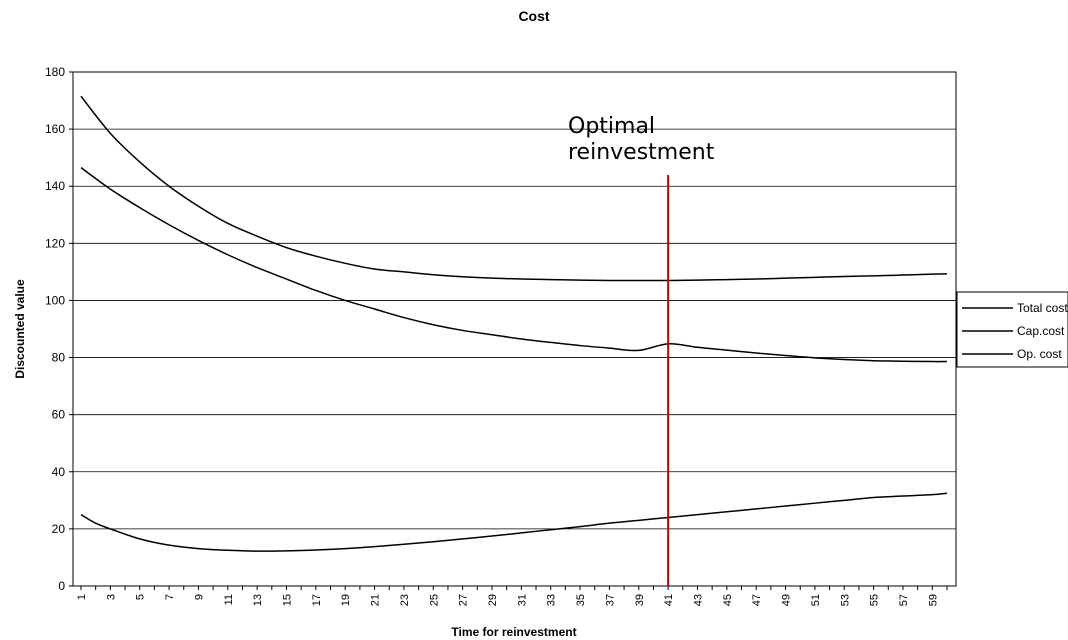 This screenshot has width=1068, height=640. I want to click on legend-label: Cap.cost, so click(1041, 331).